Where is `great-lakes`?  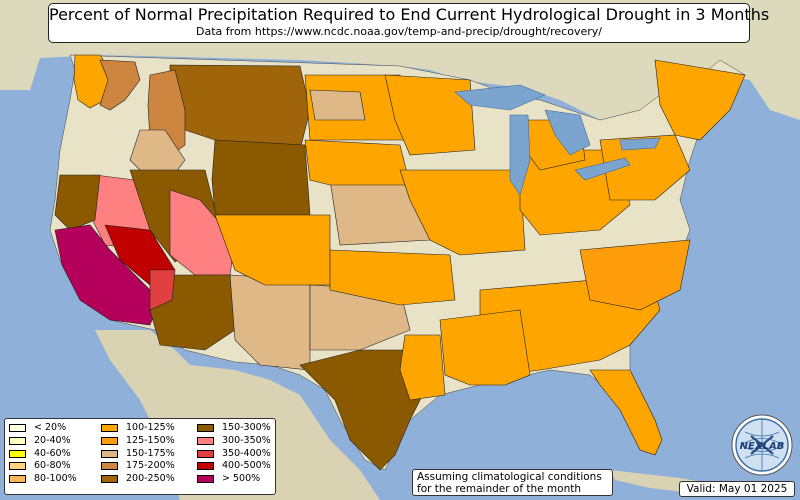 great-lakes is located at coordinates (557, 140).